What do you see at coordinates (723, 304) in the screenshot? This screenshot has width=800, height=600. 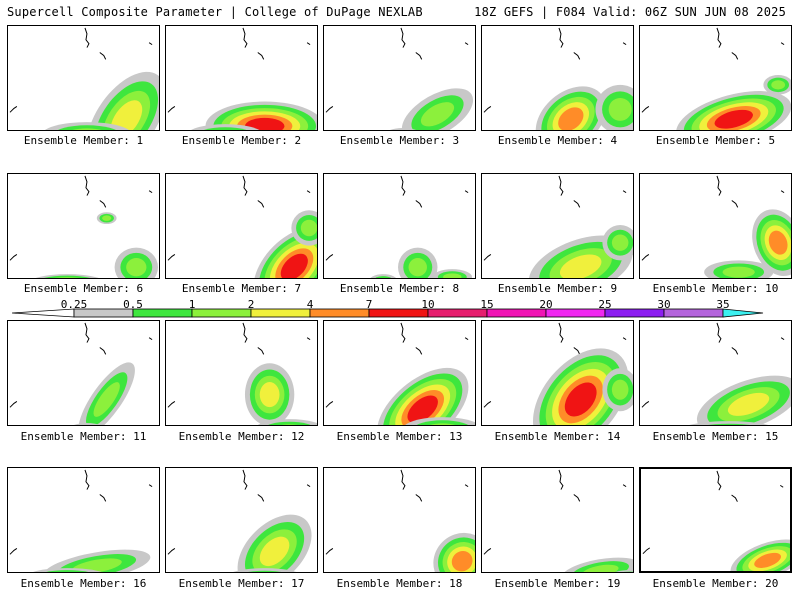 I see `scale-tick-label: 35` at bounding box center [723, 304].